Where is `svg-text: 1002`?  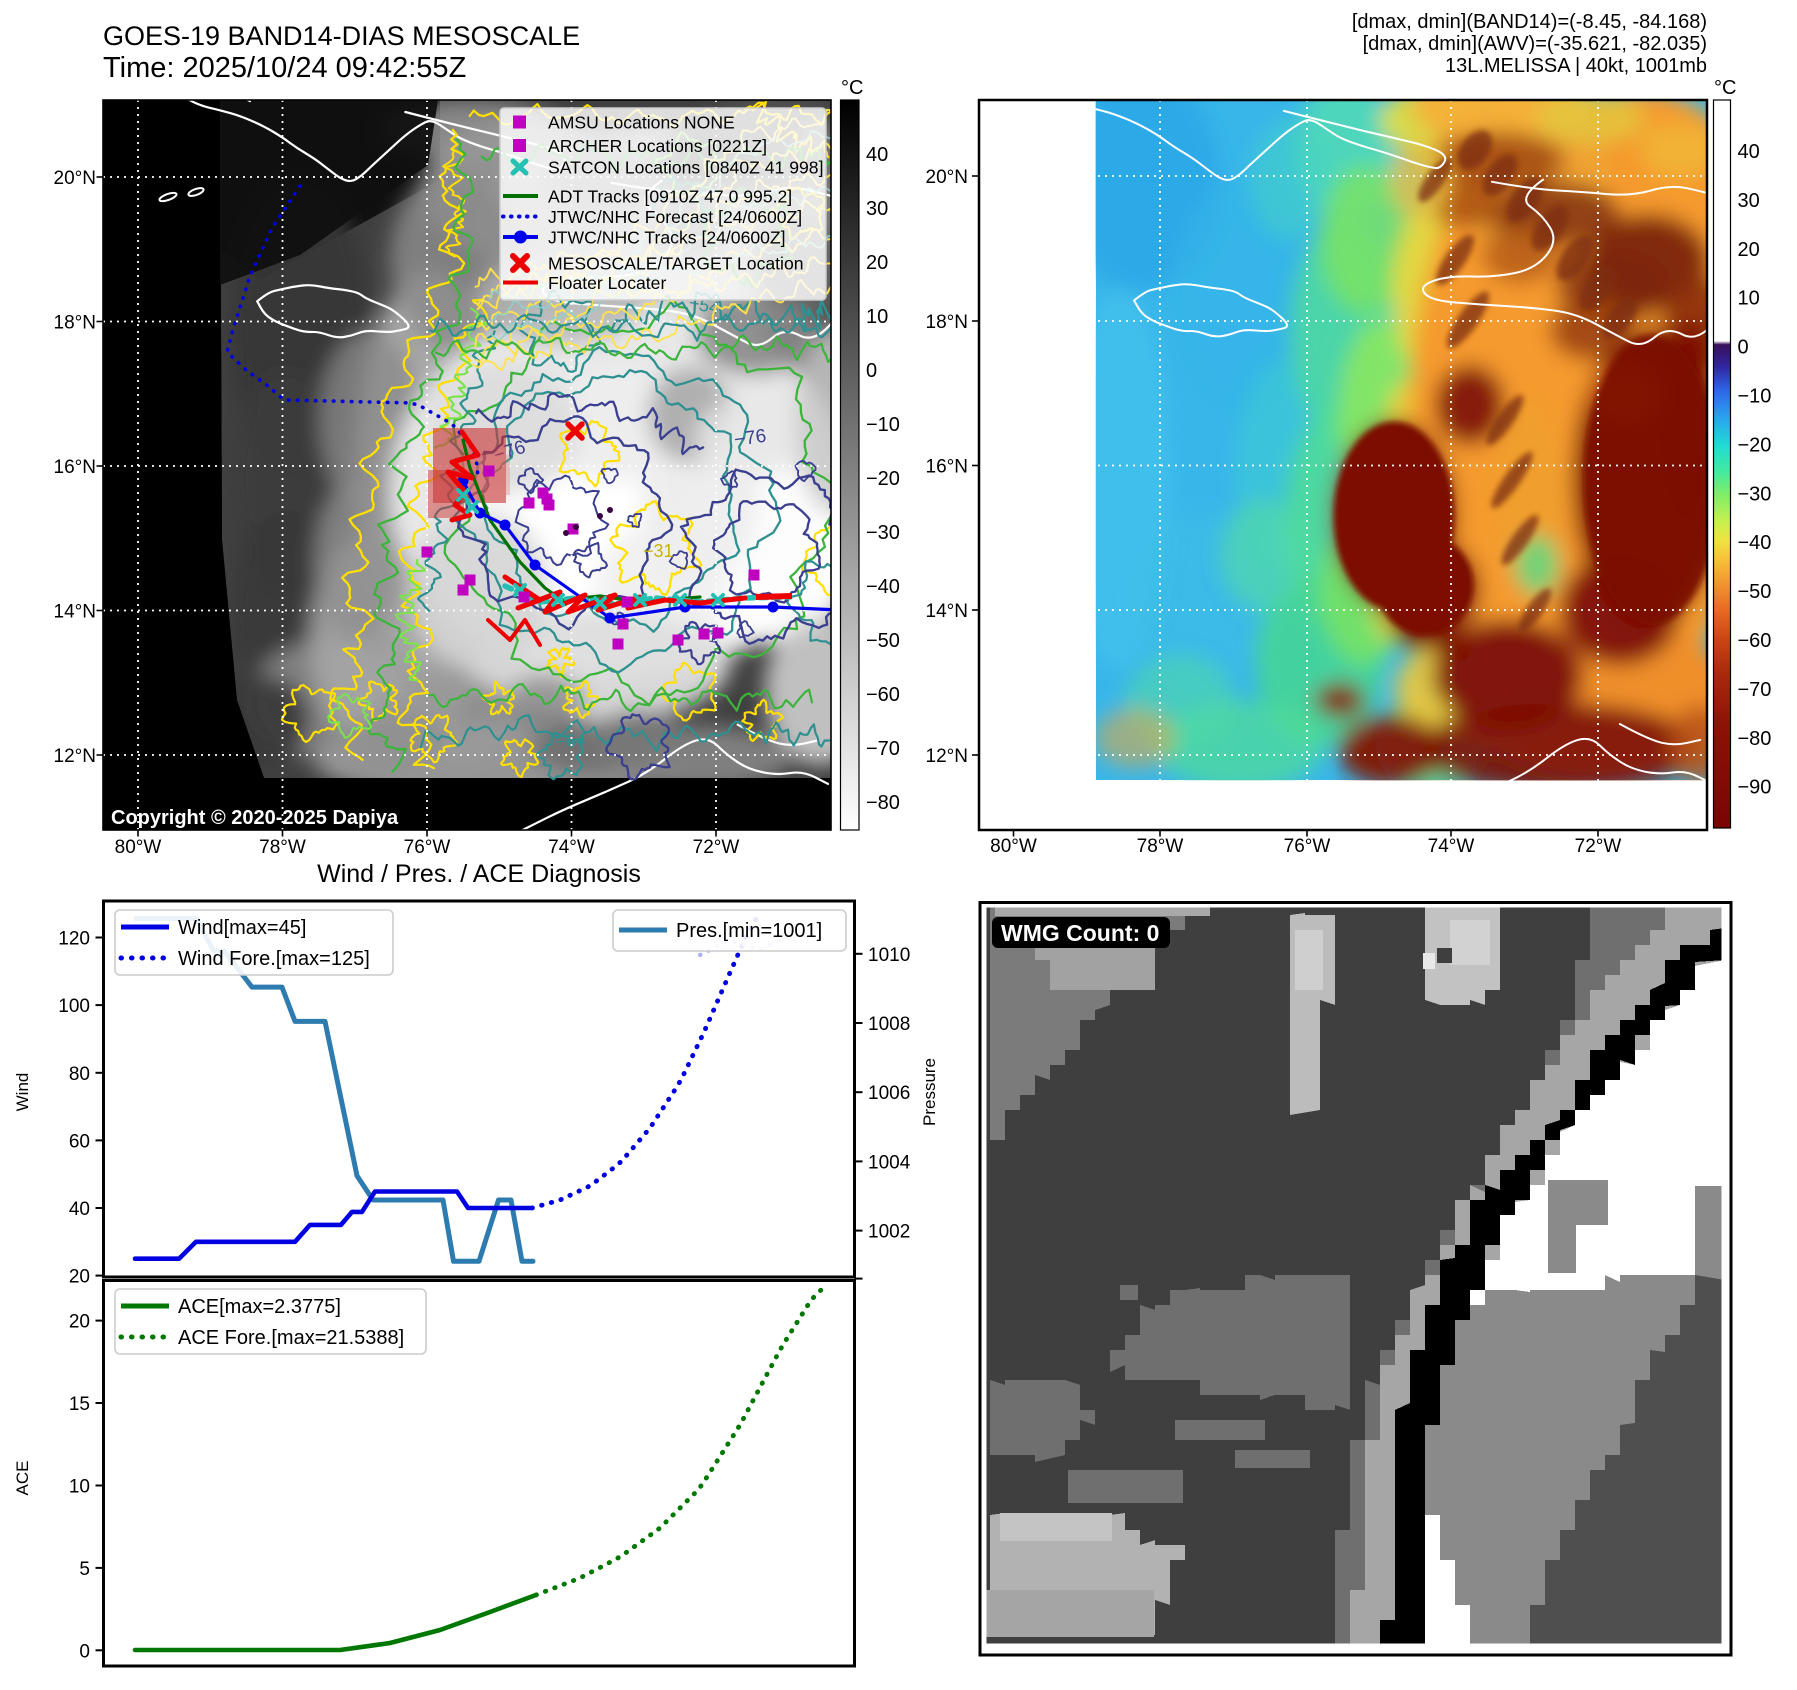 svg-text: 1002 is located at coordinates (889, 1232).